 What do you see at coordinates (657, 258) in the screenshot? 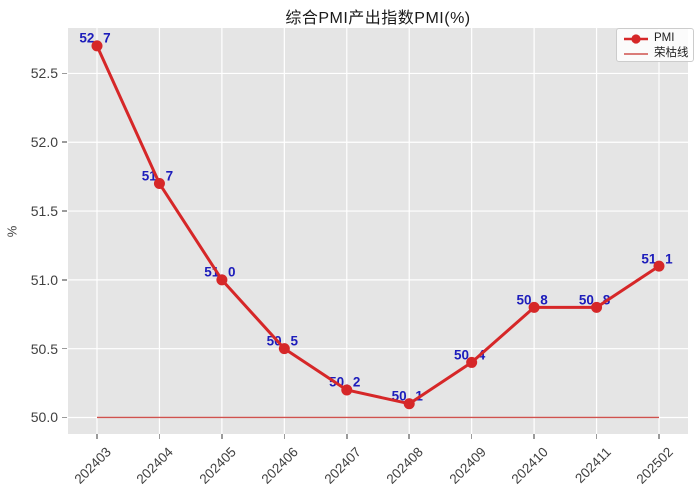
I see `data-point-label: 51. 1` at bounding box center [657, 258].